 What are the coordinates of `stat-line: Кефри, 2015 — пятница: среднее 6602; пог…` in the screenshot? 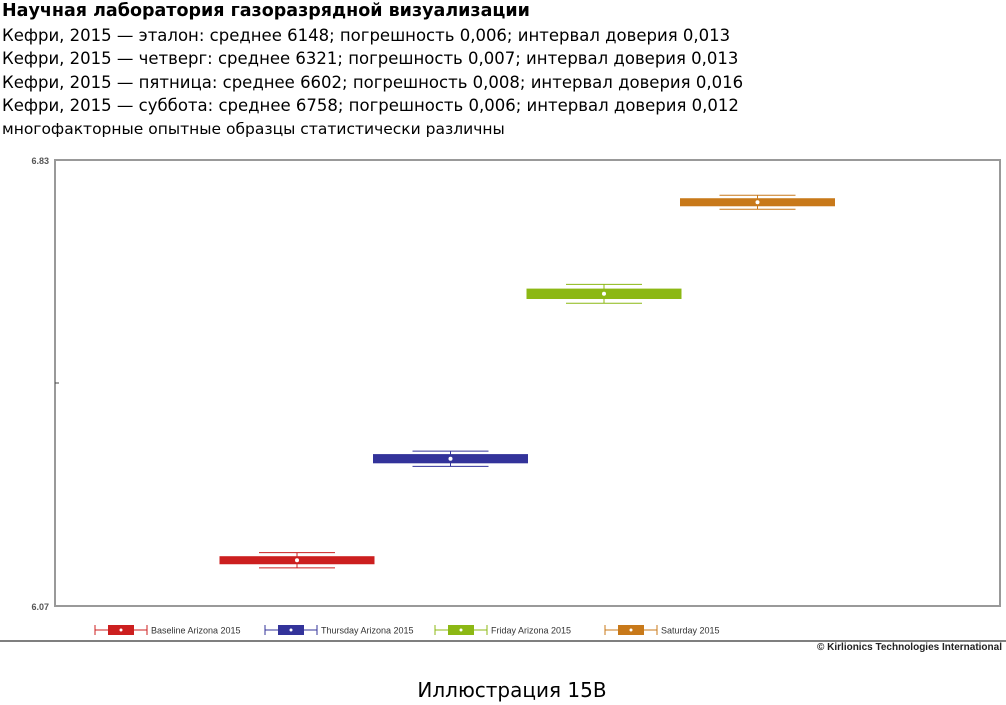 It's located at (373, 82).